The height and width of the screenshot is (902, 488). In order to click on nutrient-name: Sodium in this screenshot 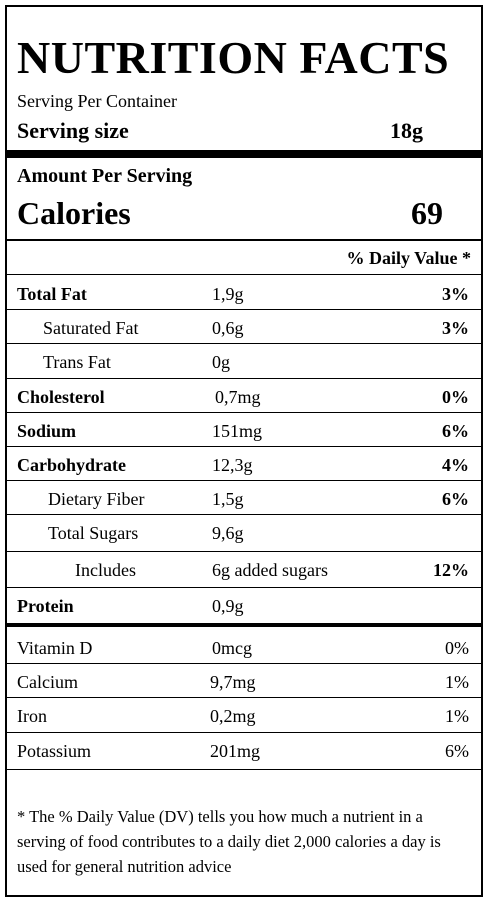, I will do `click(47, 431)`.